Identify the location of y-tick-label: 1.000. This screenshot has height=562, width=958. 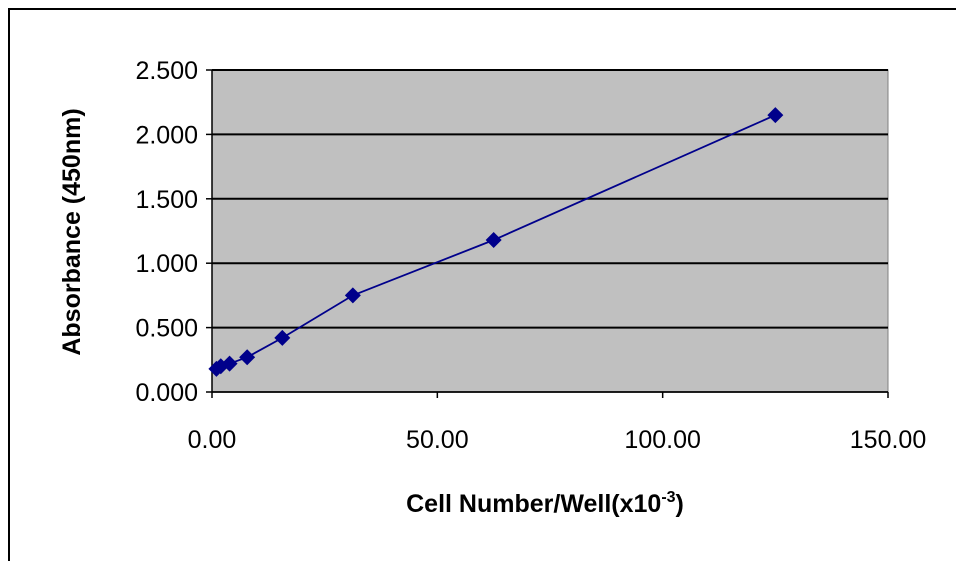
(166, 264).